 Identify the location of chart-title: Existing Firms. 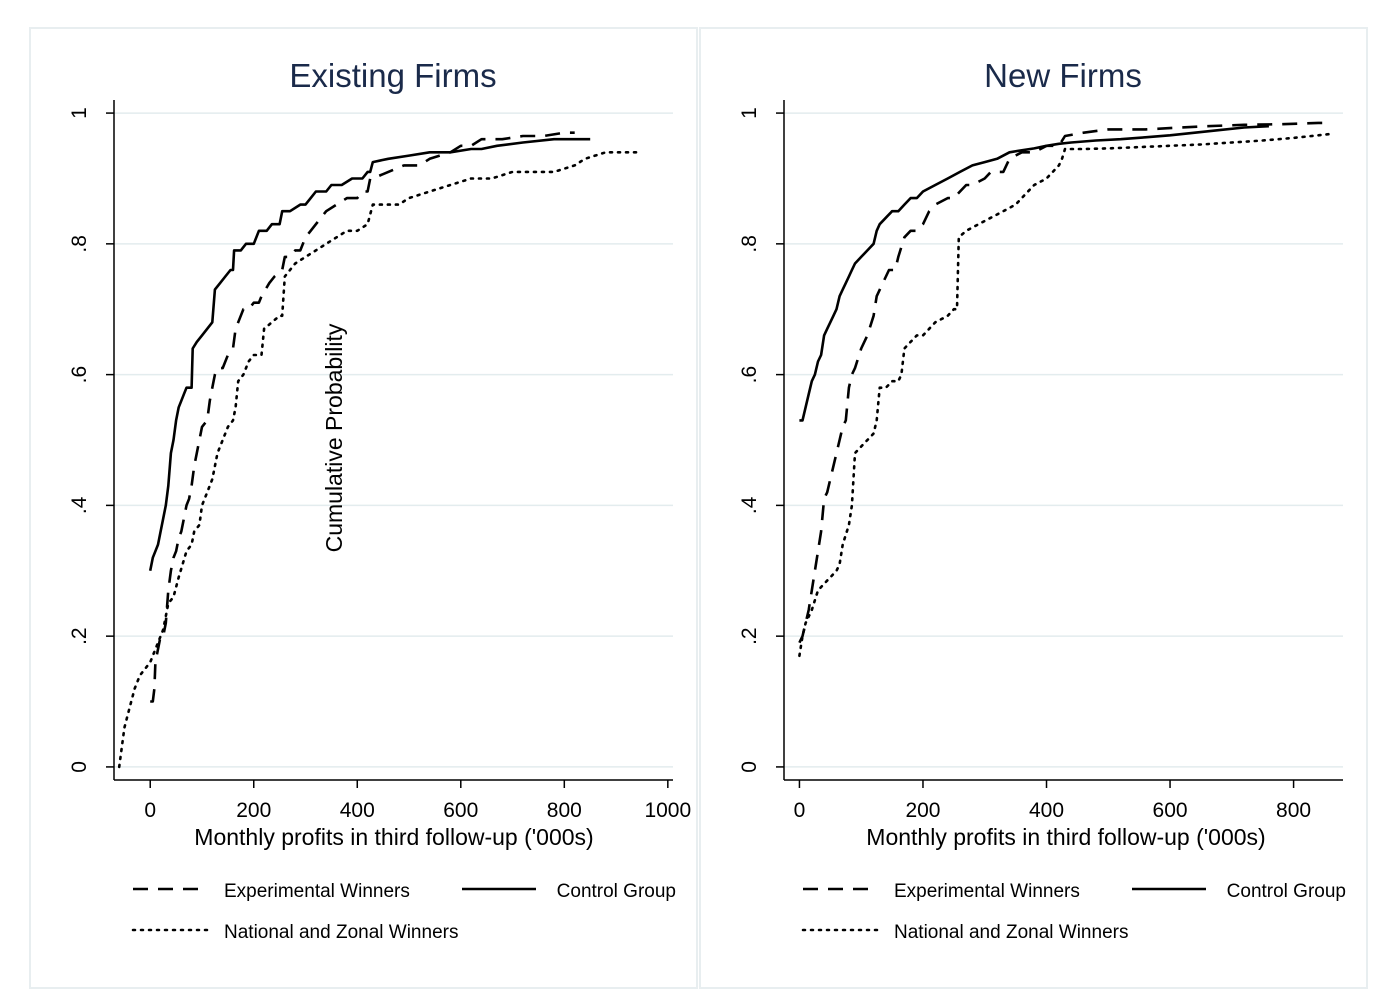
(392, 75).